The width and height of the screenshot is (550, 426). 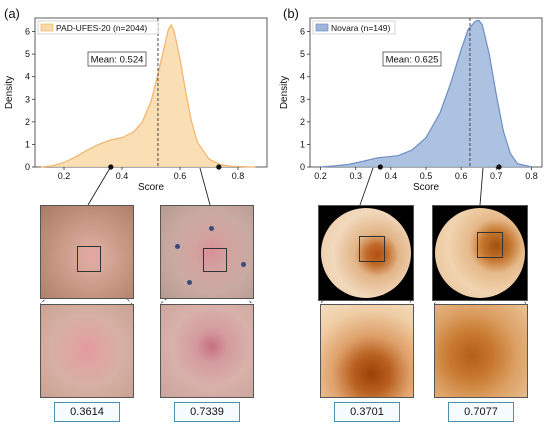 What do you see at coordinates (481, 351) in the screenshot?
I see `zoomed-crop-b2` at bounding box center [481, 351].